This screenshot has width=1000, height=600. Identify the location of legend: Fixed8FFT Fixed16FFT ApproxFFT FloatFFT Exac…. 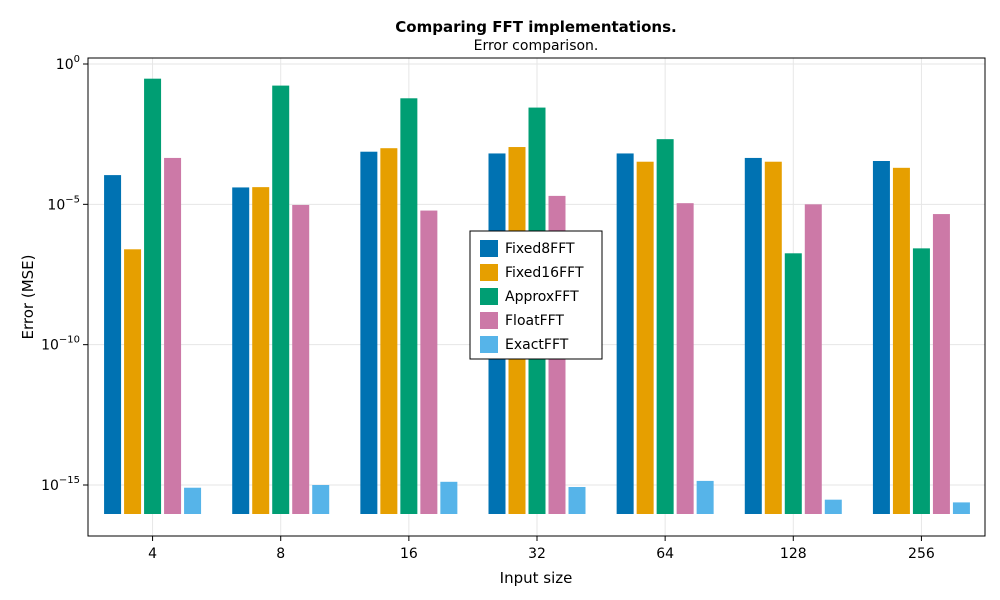
(536, 295).